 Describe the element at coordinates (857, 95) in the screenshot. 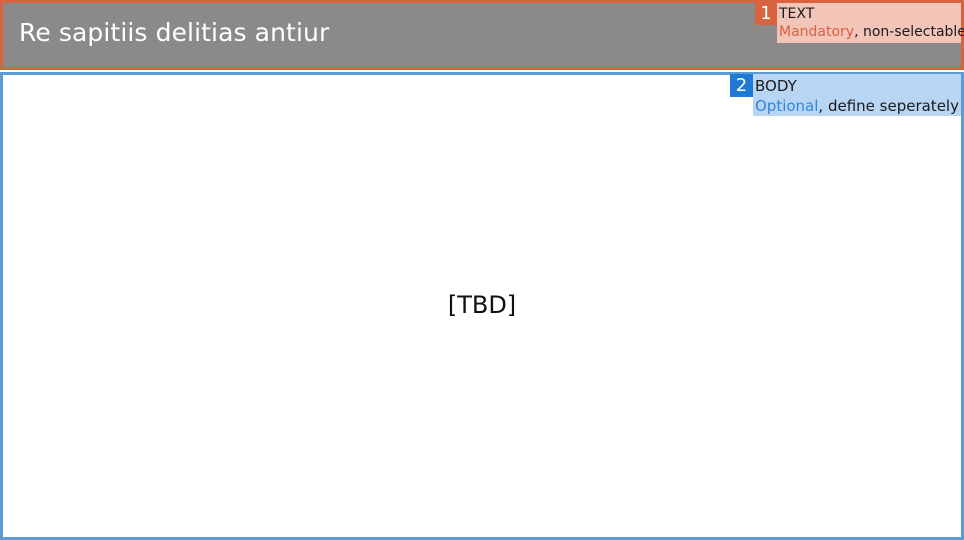

I see `annotation-label-box: BODY Optional, define seperately` at that location.